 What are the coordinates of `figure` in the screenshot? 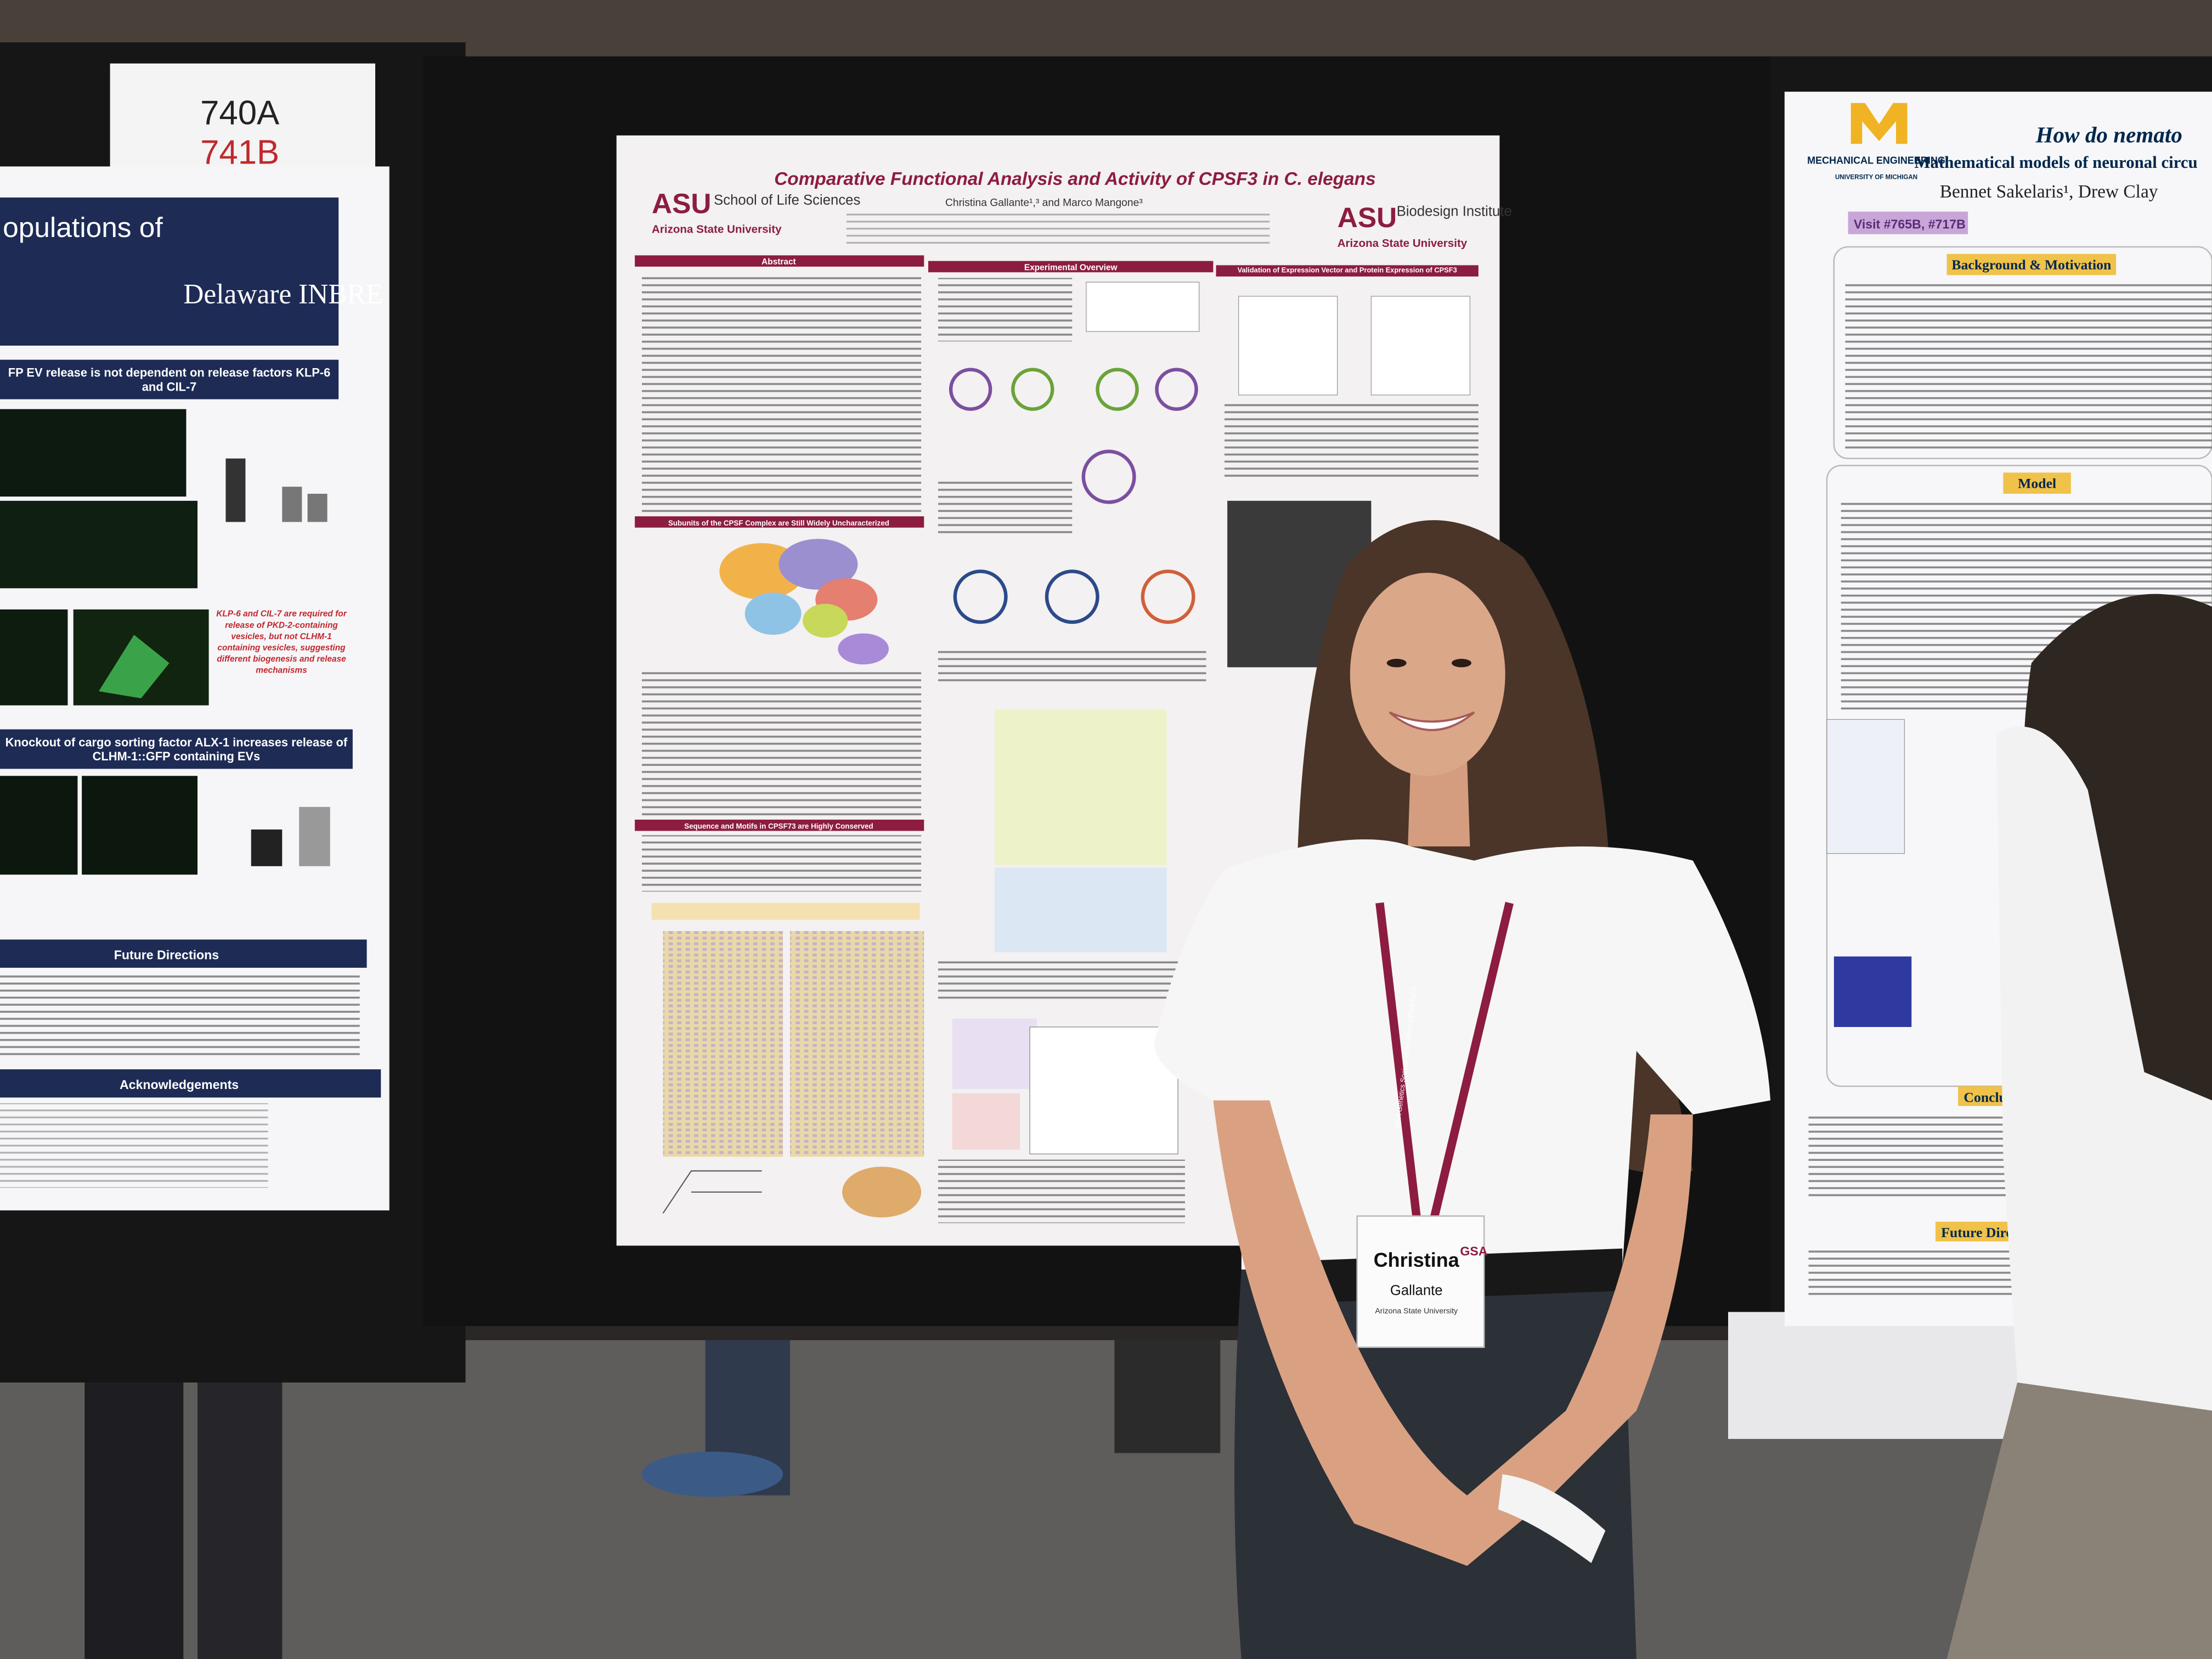 It's located at (986, 1121).